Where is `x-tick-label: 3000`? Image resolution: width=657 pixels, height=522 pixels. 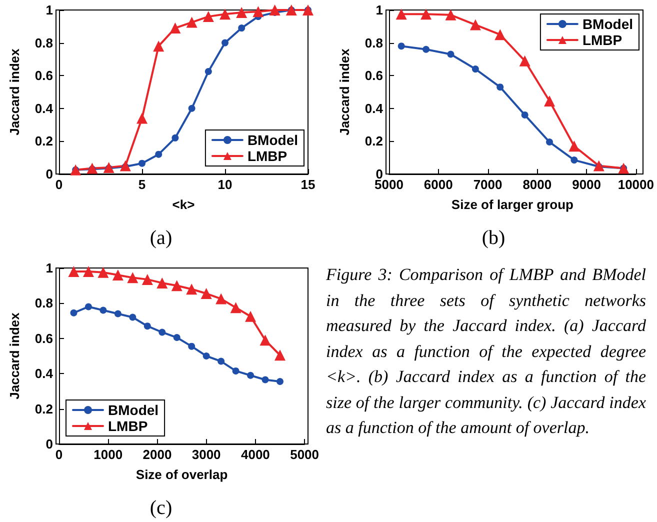
x-tick-label: 3000 is located at coordinates (206, 454).